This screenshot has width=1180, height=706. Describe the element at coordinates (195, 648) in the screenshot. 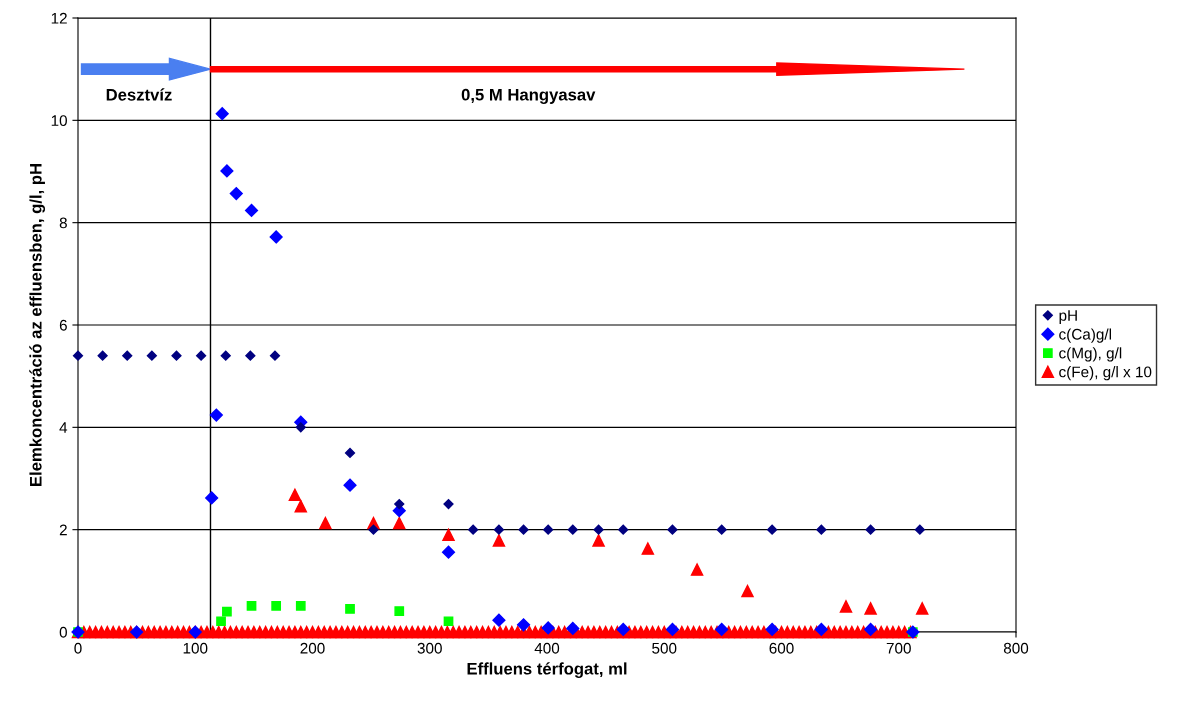

I see `x-tick-label: 100` at that location.